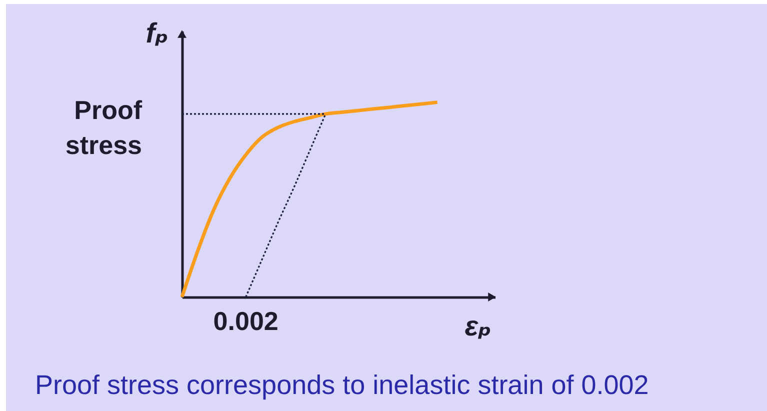 Image resolution: width=767 pixels, height=411 pixels. Describe the element at coordinates (342, 385) in the screenshot. I see `text: Proof stress corresponds to inelastic strain of 0.002` at that location.